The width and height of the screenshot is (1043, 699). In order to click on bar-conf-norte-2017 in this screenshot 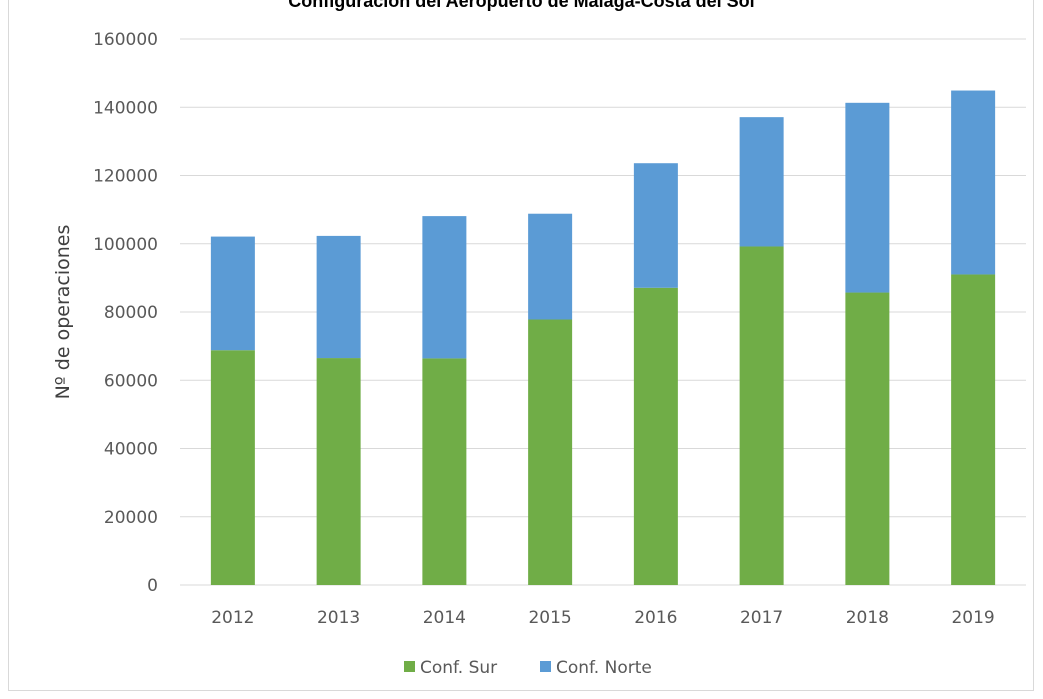, I will do `click(761, 182)`.